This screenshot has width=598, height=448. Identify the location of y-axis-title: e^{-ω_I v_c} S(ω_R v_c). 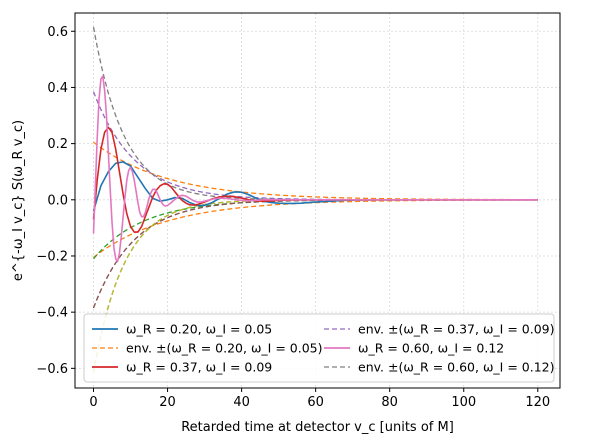
(18, 200).